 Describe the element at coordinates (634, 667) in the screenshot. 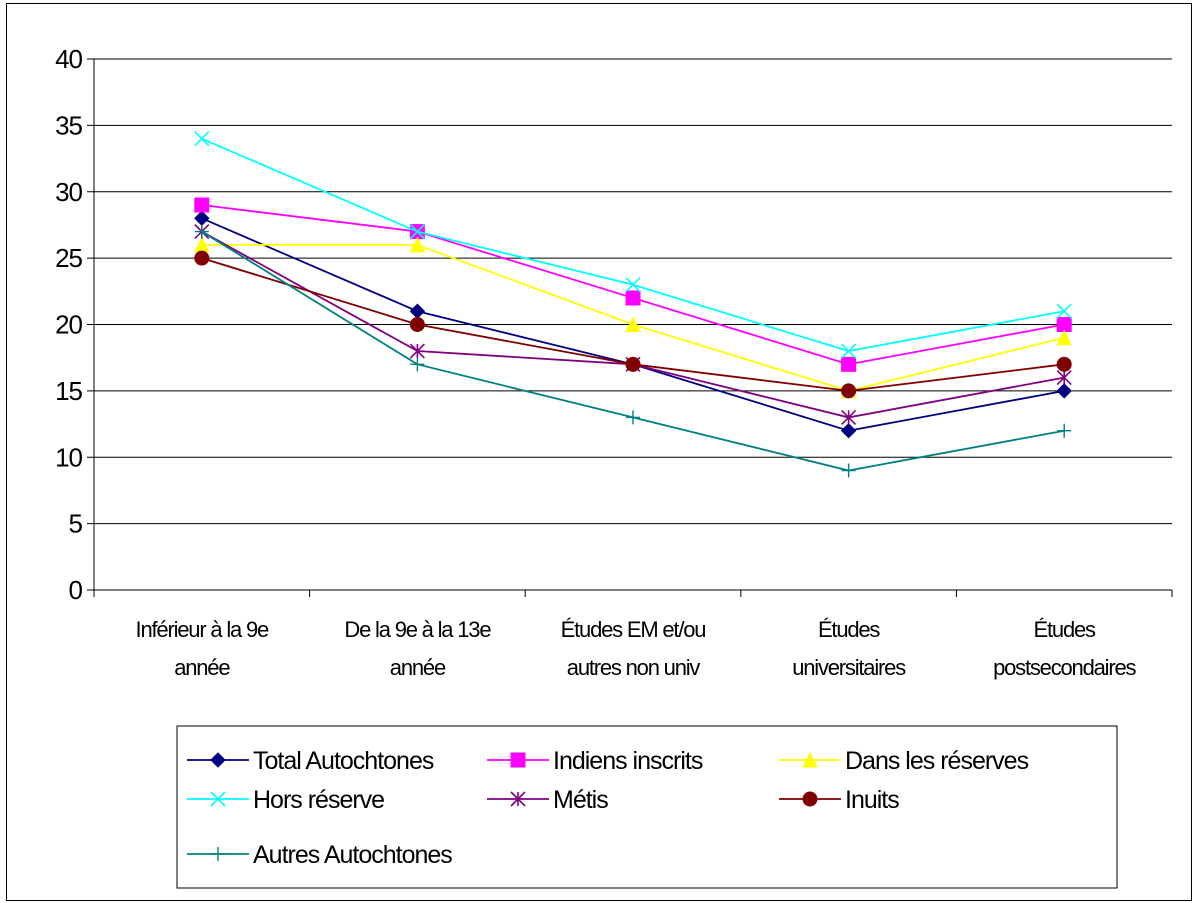

I see `x-category-label: autres non univ` at that location.